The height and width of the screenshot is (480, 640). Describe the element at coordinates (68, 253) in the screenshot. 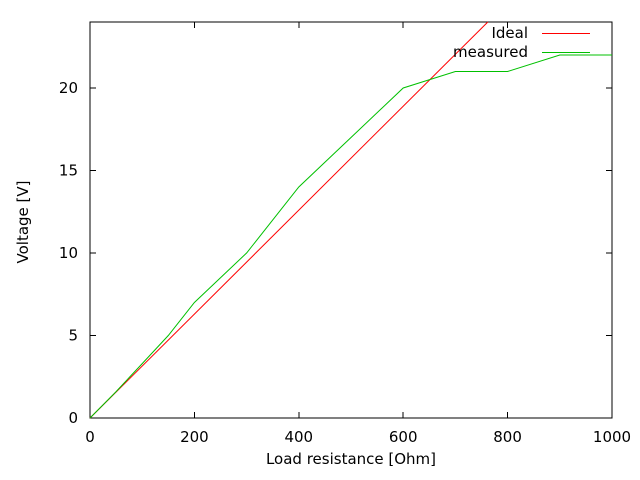

I see `y-tick-label: 10` at that location.